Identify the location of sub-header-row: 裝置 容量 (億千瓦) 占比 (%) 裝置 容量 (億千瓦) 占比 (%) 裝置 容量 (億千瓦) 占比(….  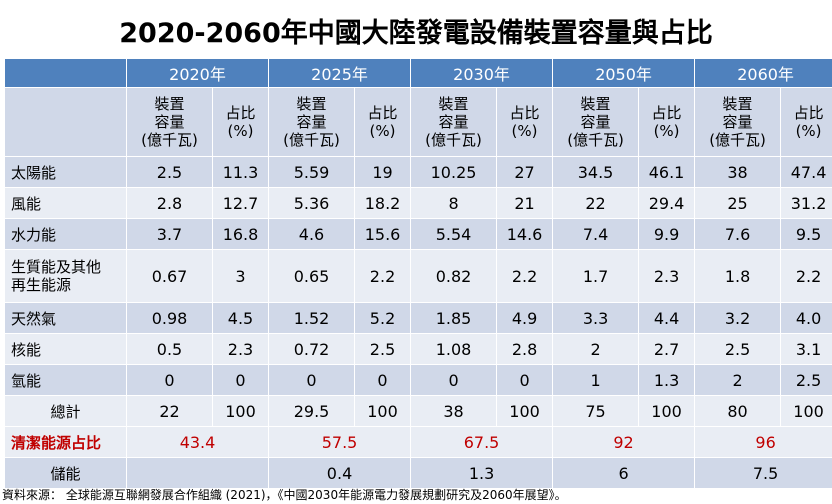
(418, 122).